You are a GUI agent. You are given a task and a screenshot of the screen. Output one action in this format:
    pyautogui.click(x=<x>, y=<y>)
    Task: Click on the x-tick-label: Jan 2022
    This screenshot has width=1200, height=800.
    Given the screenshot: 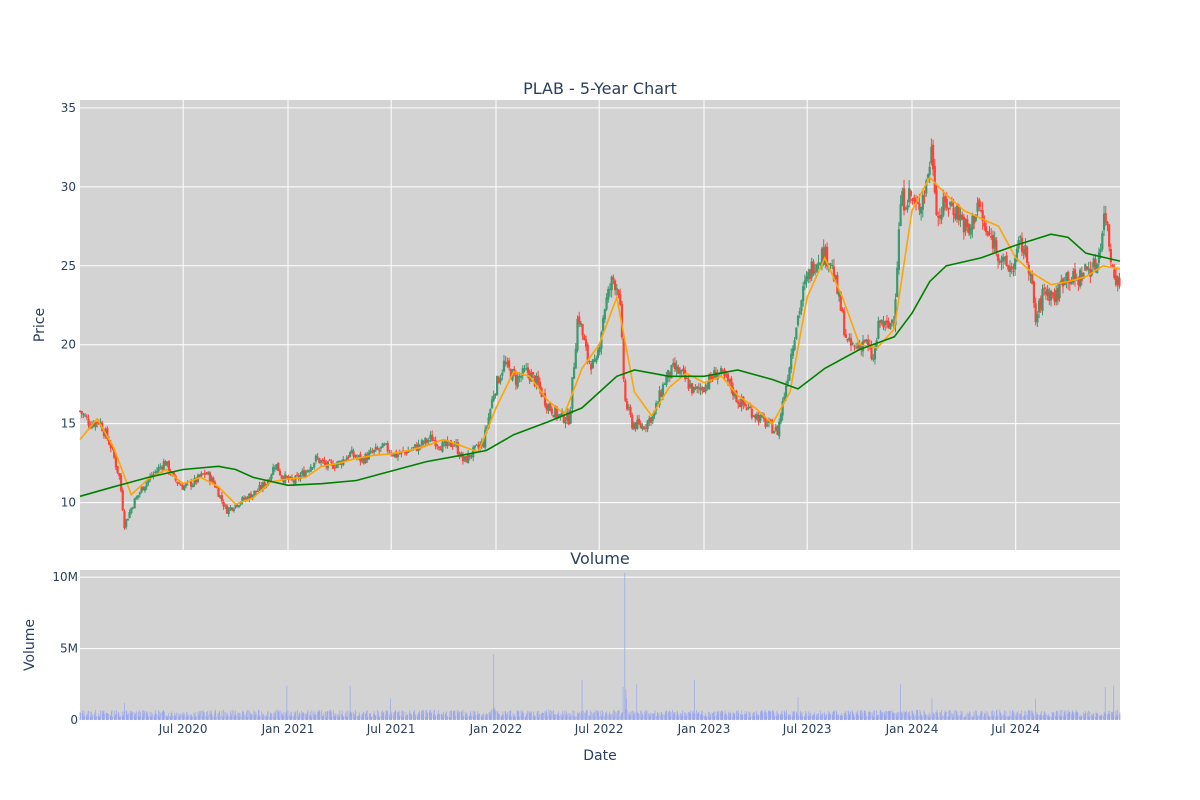 What is the action you would take?
    pyautogui.click(x=496, y=729)
    